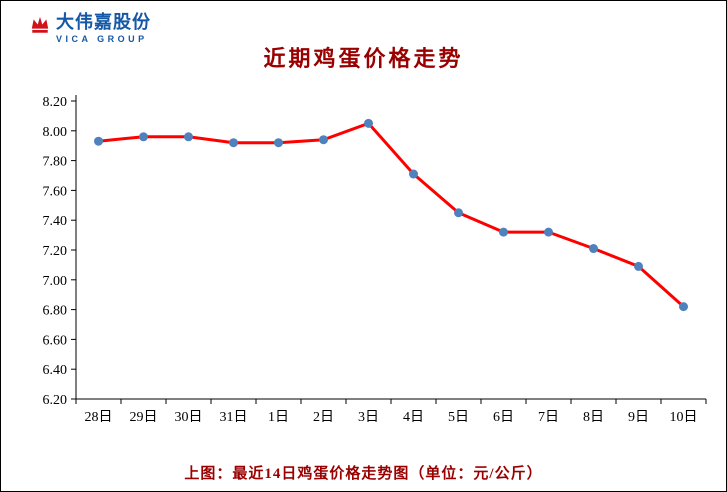  What do you see at coordinates (363, 58) in the screenshot?
I see `chart-title: 近期鸡蛋价格走势` at bounding box center [363, 58].